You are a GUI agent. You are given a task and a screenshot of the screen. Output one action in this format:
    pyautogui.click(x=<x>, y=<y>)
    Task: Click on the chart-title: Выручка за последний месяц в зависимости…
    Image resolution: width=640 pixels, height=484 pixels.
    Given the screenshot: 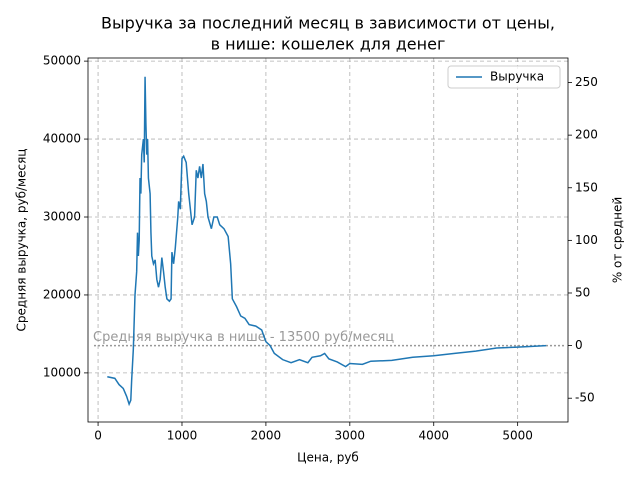 What is the action you would take?
    pyautogui.click(x=328, y=23)
    